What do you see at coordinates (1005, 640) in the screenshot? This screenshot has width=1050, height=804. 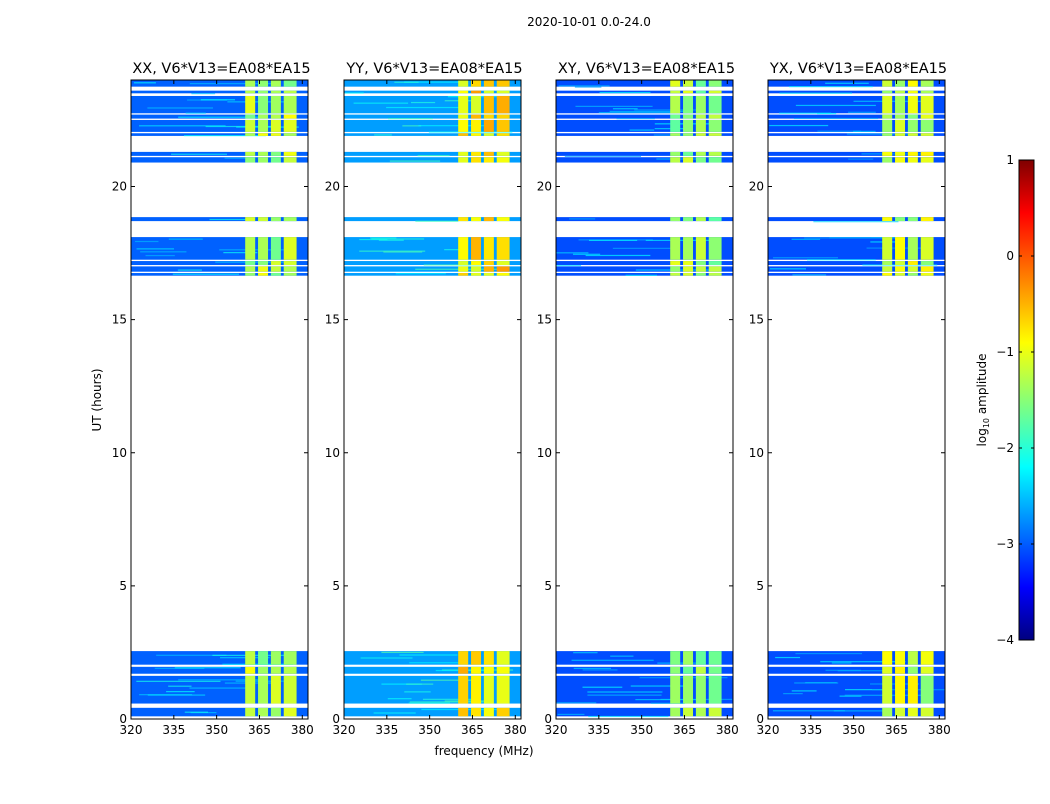 I see `colorbar-tick-label: −4` at bounding box center [1005, 640].